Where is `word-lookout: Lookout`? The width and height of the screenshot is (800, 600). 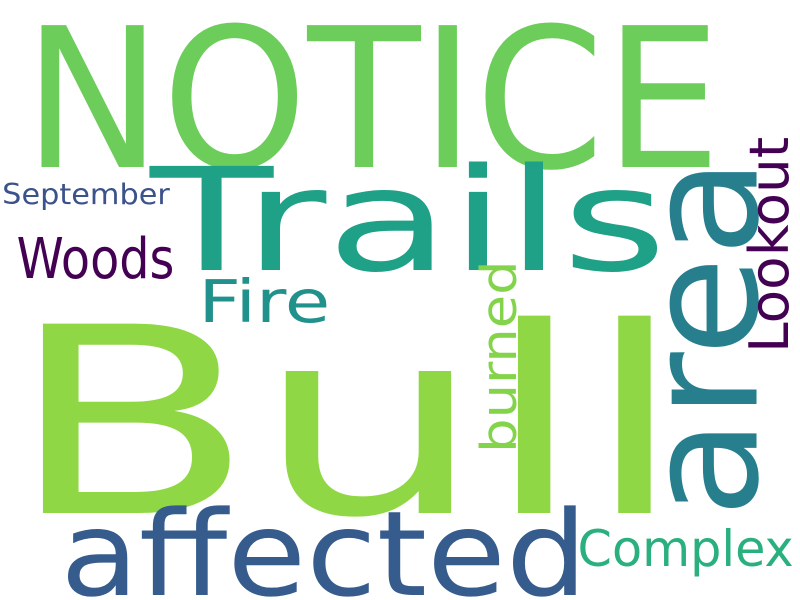 word-lookout: Lookout is located at coordinates (768, 244).